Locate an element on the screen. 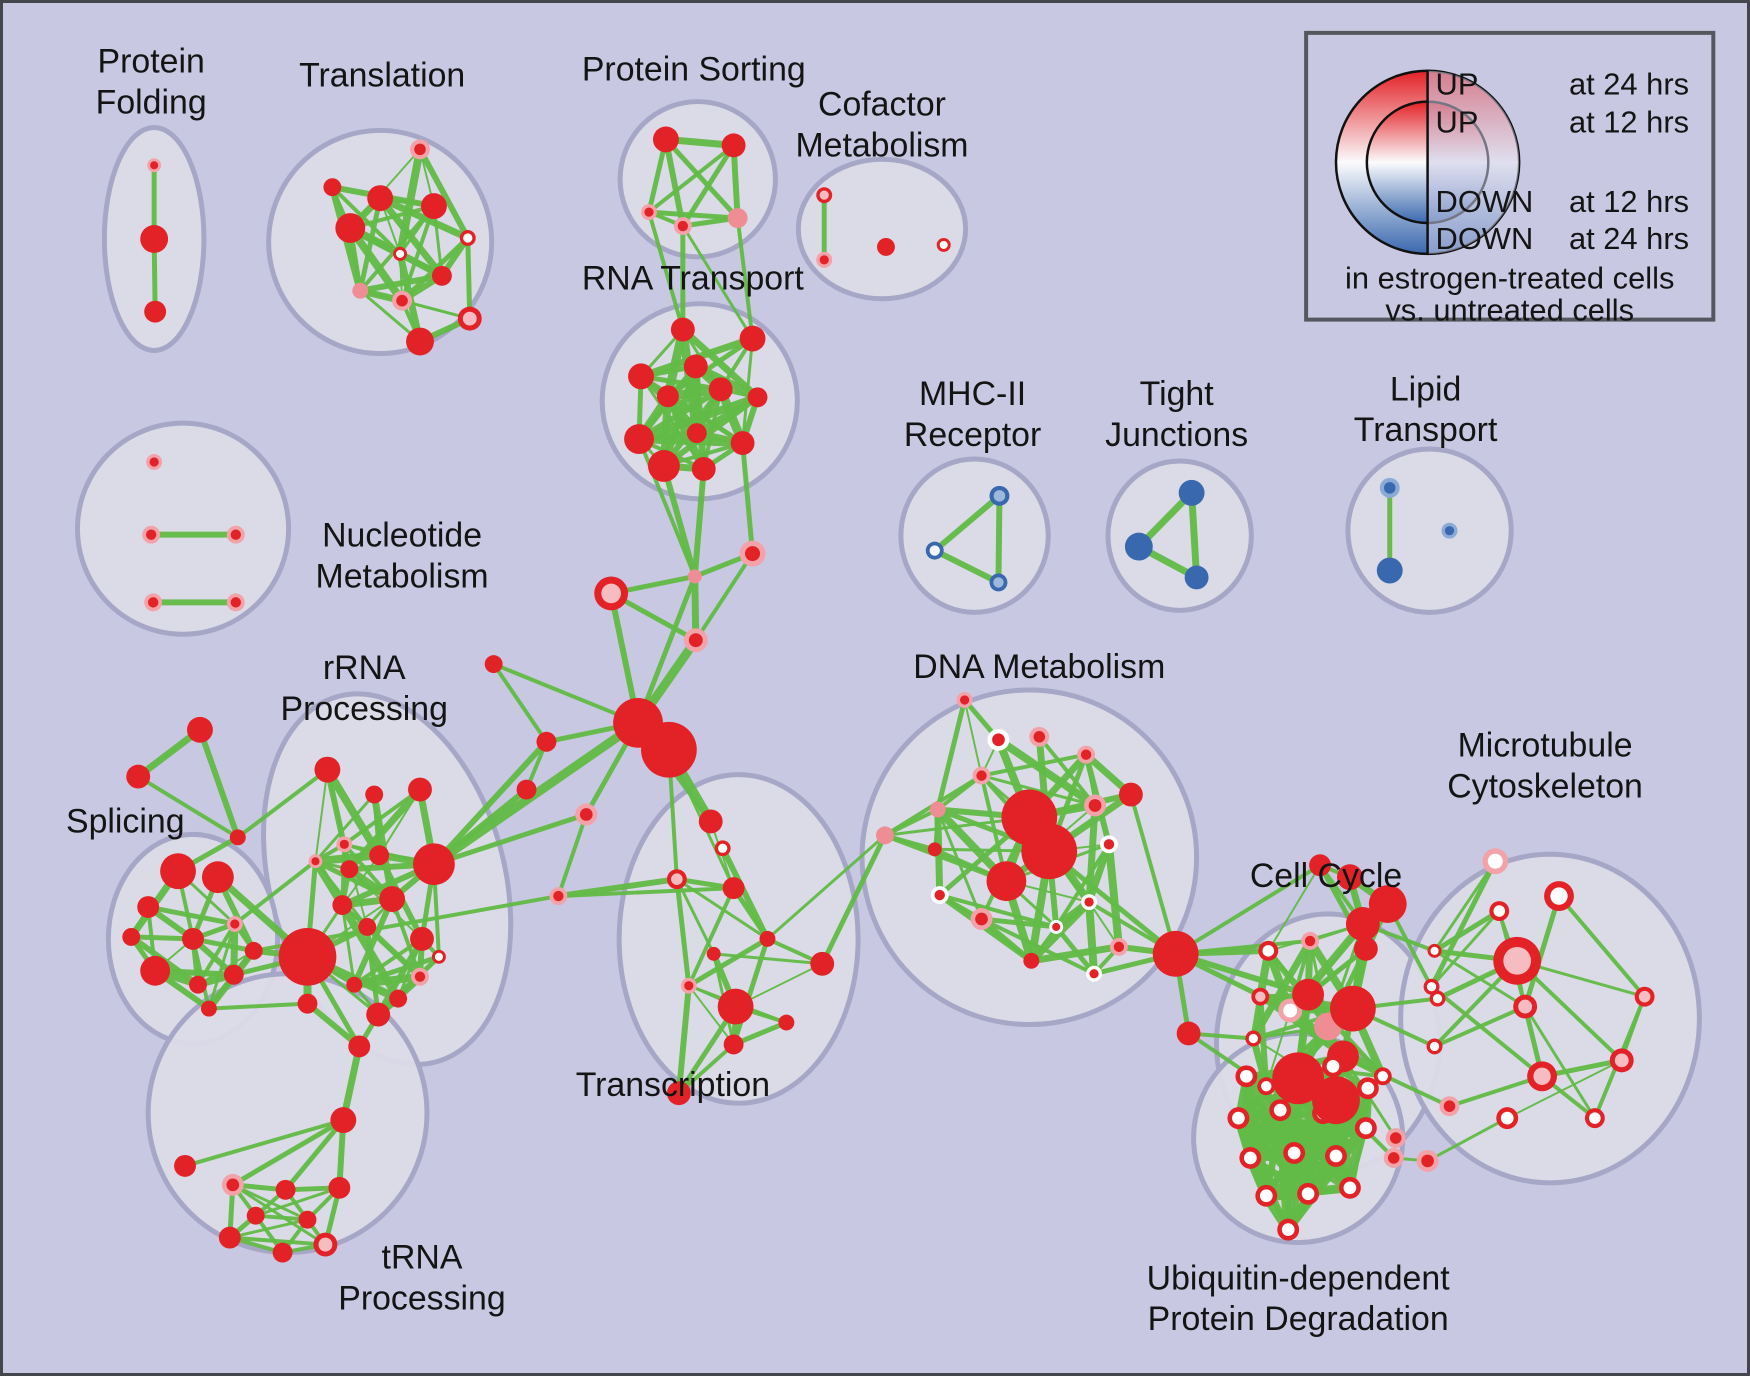 This screenshot has height=1376, width=1750. nodes-trna-processing is located at coordinates (272, 1128).